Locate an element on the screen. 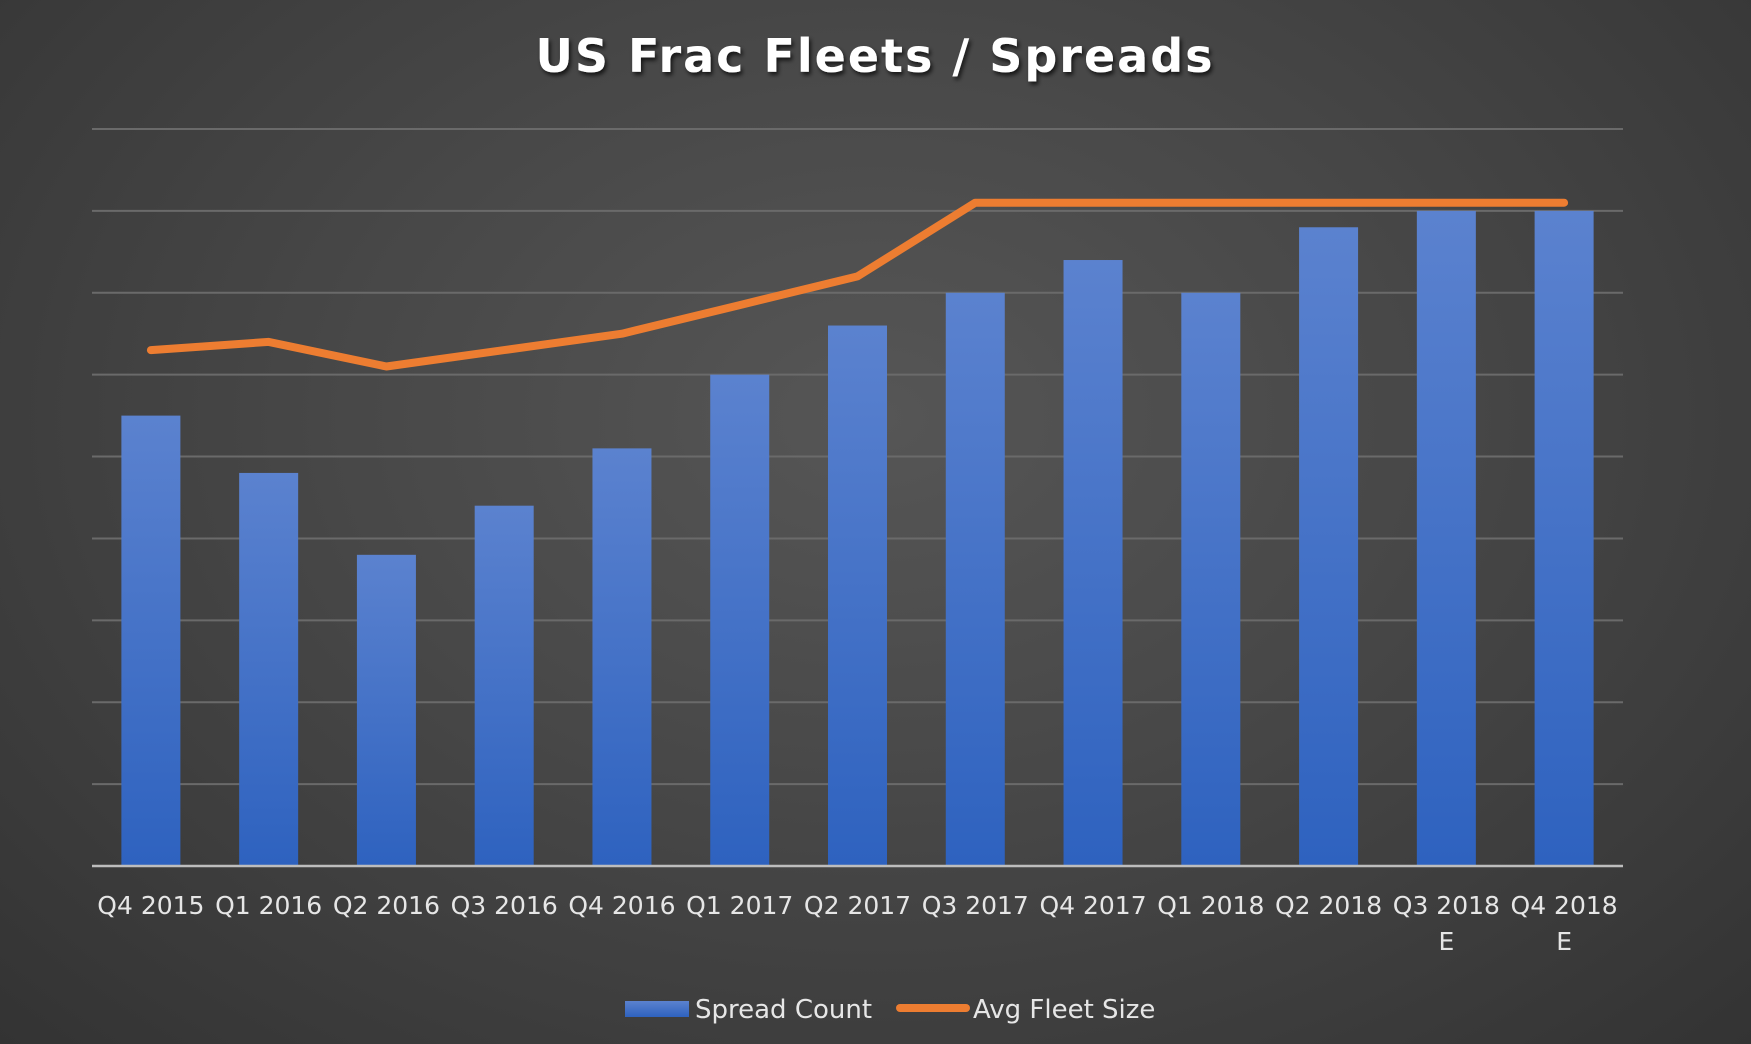  legend: Spread Count Avg Fleet Size is located at coordinates (890, 1010).